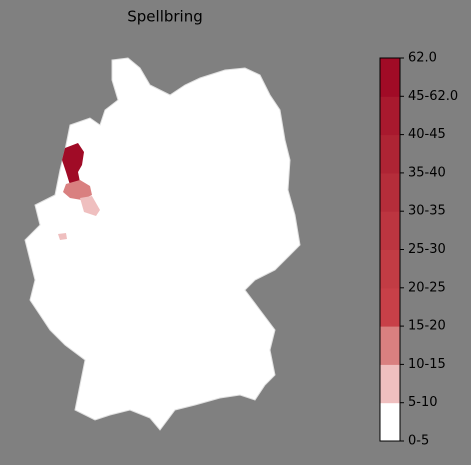 This screenshot has width=471, height=465. Describe the element at coordinates (73, 164) in the screenshot. I see `region-high` at that location.